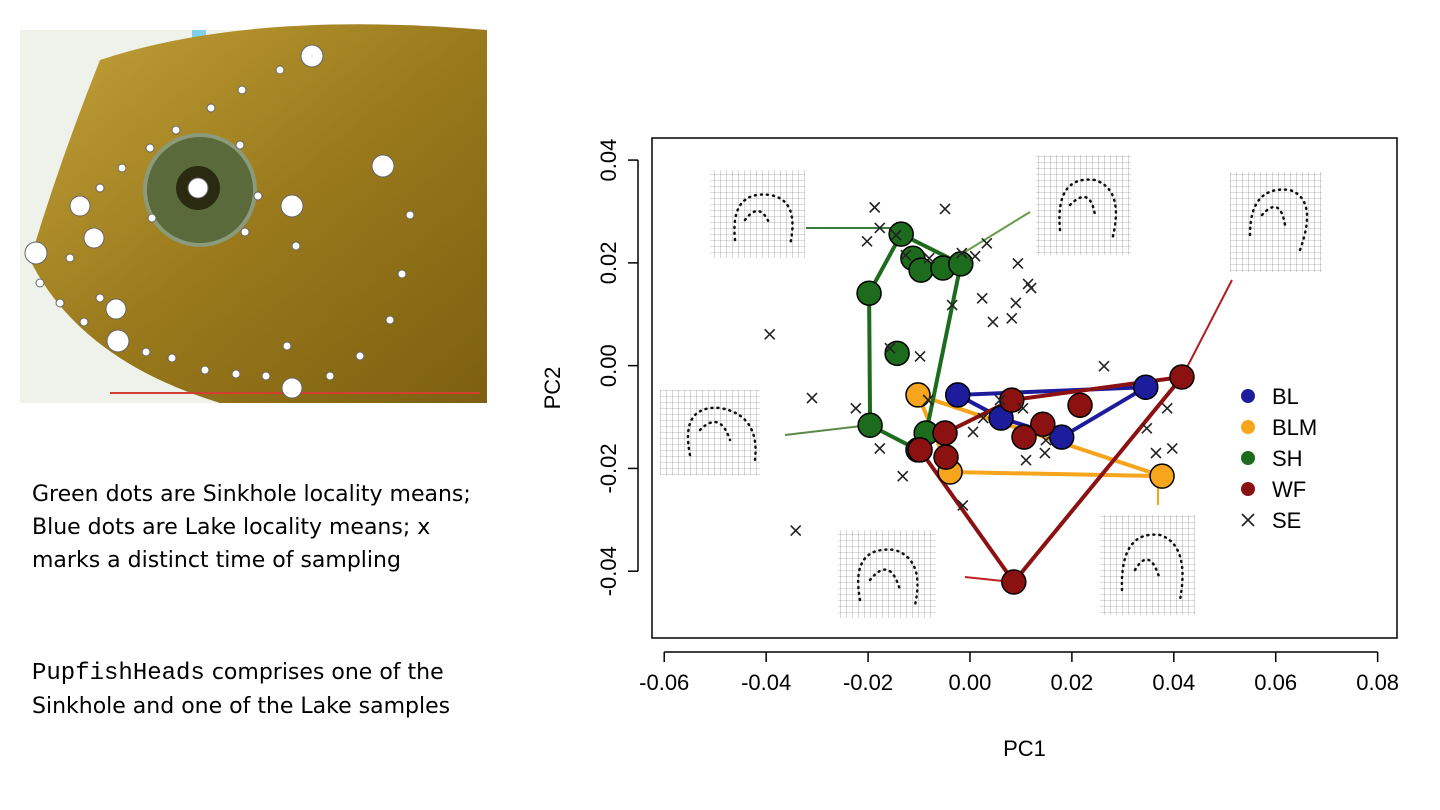 Image resolution: width=1440 pixels, height=810 pixels. I want to click on x-tick-label: 0.00, so click(970, 682).